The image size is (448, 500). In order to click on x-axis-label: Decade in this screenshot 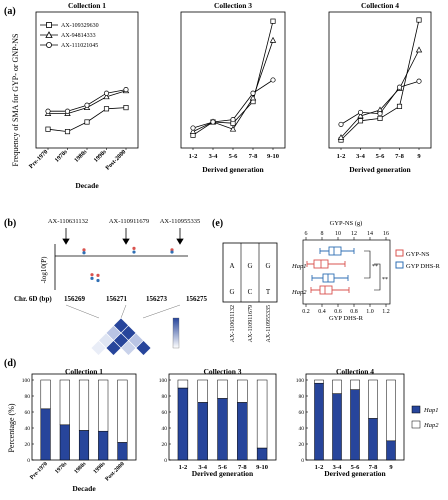, I will do `click(87, 185)`.